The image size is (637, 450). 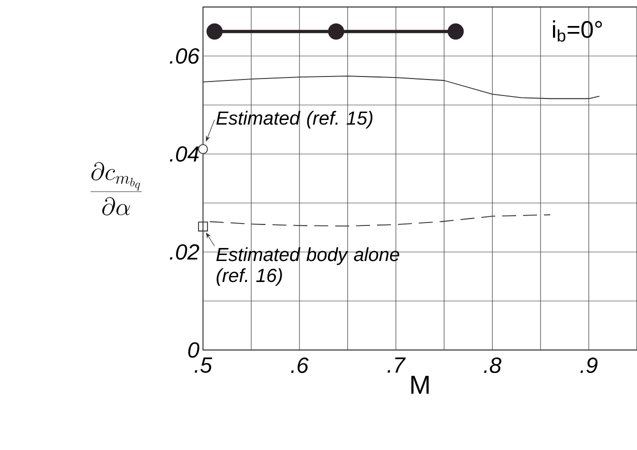 What do you see at coordinates (589, 366) in the screenshot?
I see `x-tick-label: .9` at bounding box center [589, 366].